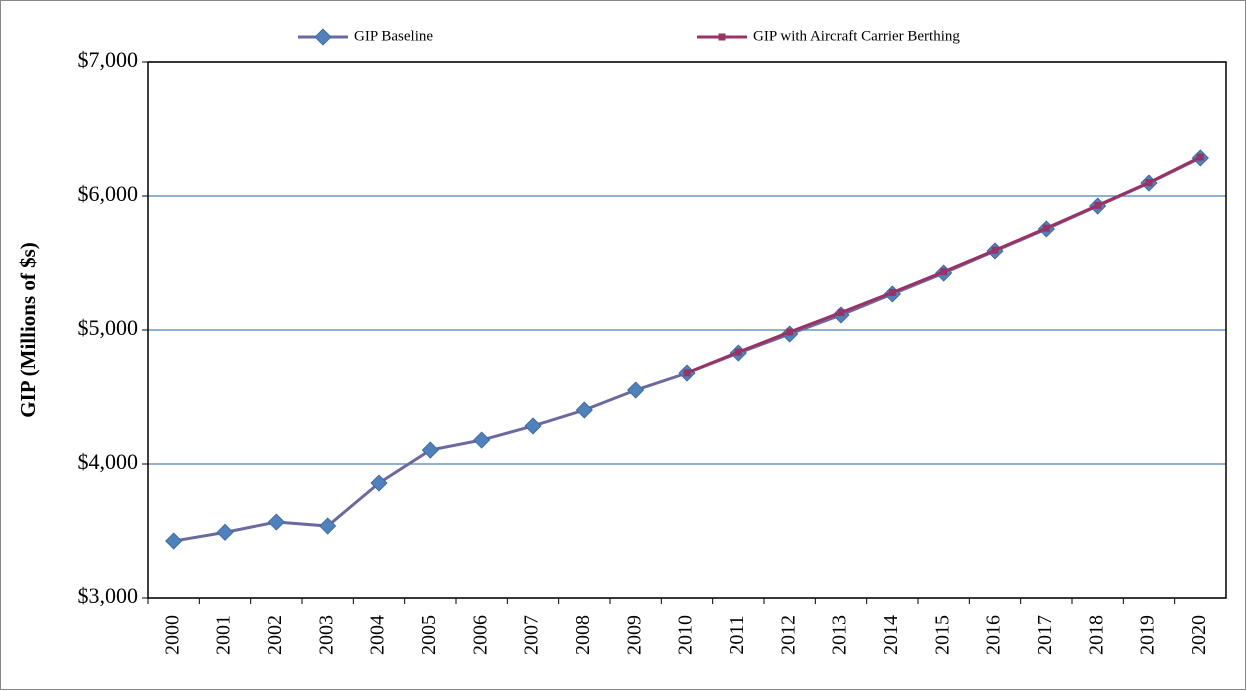 This screenshot has height=691, width=1247. What do you see at coordinates (326, 635) in the screenshot?
I see `x-tick-label: 2003` at bounding box center [326, 635].